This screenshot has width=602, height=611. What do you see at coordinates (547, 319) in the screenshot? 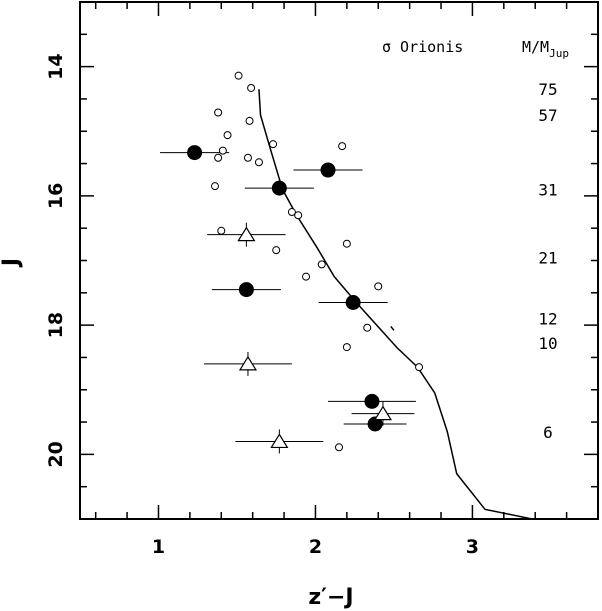
I see `mass-label: 12` at bounding box center [547, 319].